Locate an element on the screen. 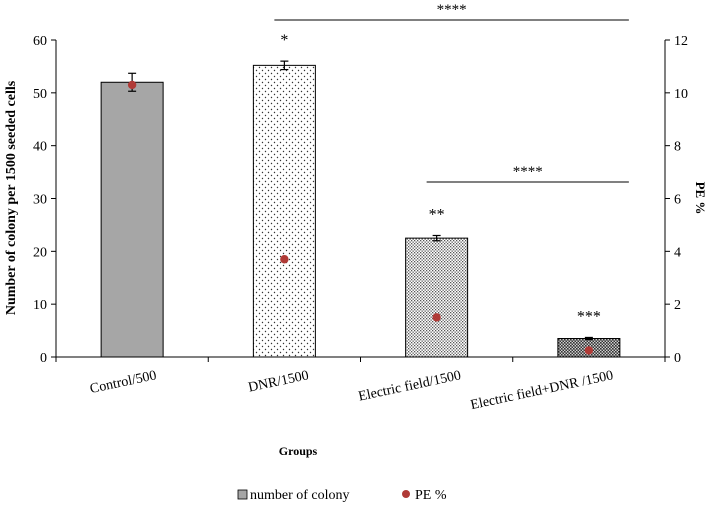 The image size is (708, 505). significance-label: *** is located at coordinates (589, 316).